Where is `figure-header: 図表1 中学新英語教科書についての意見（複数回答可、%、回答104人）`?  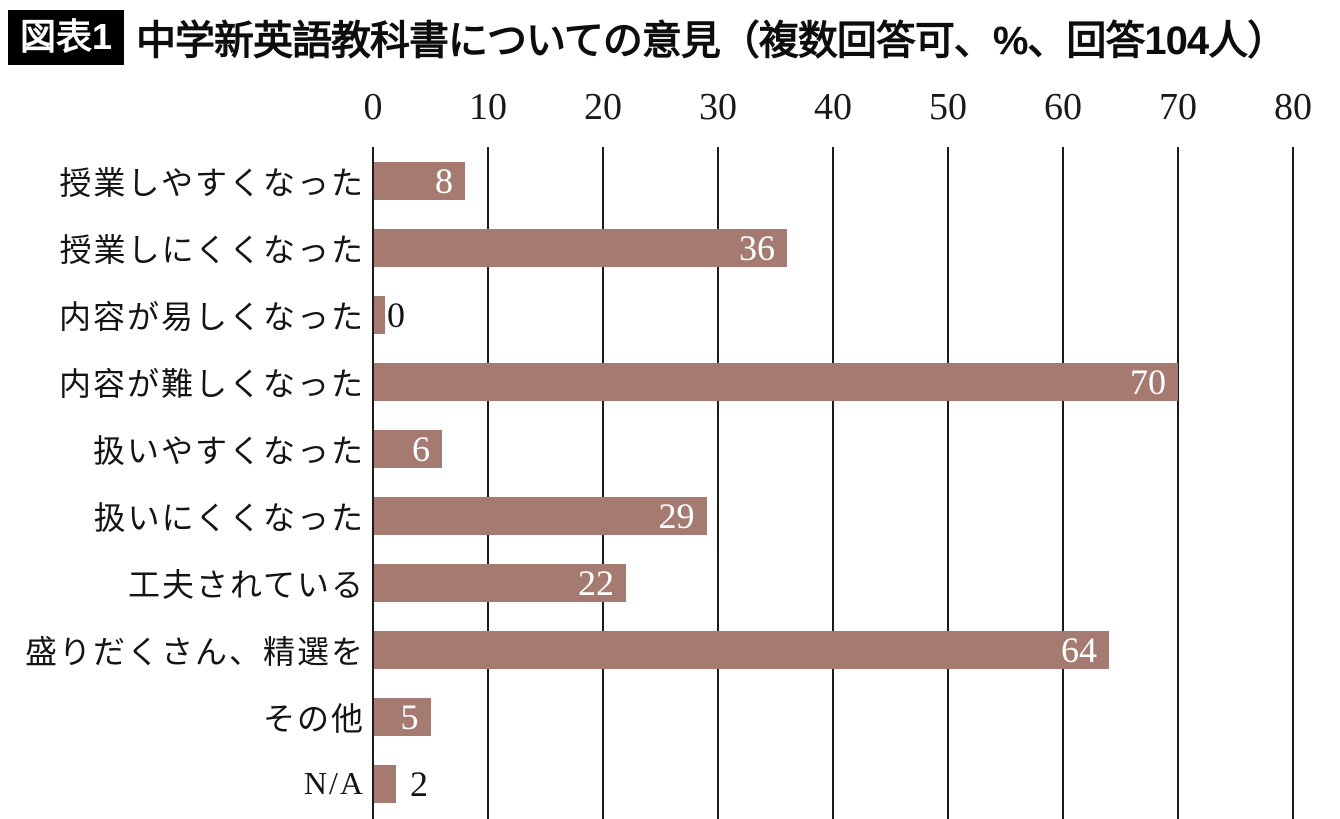
figure-header: 図表1 中学新英語教科書についての意見（複数回答可、%、回答104人） is located at coordinates (647, 37).